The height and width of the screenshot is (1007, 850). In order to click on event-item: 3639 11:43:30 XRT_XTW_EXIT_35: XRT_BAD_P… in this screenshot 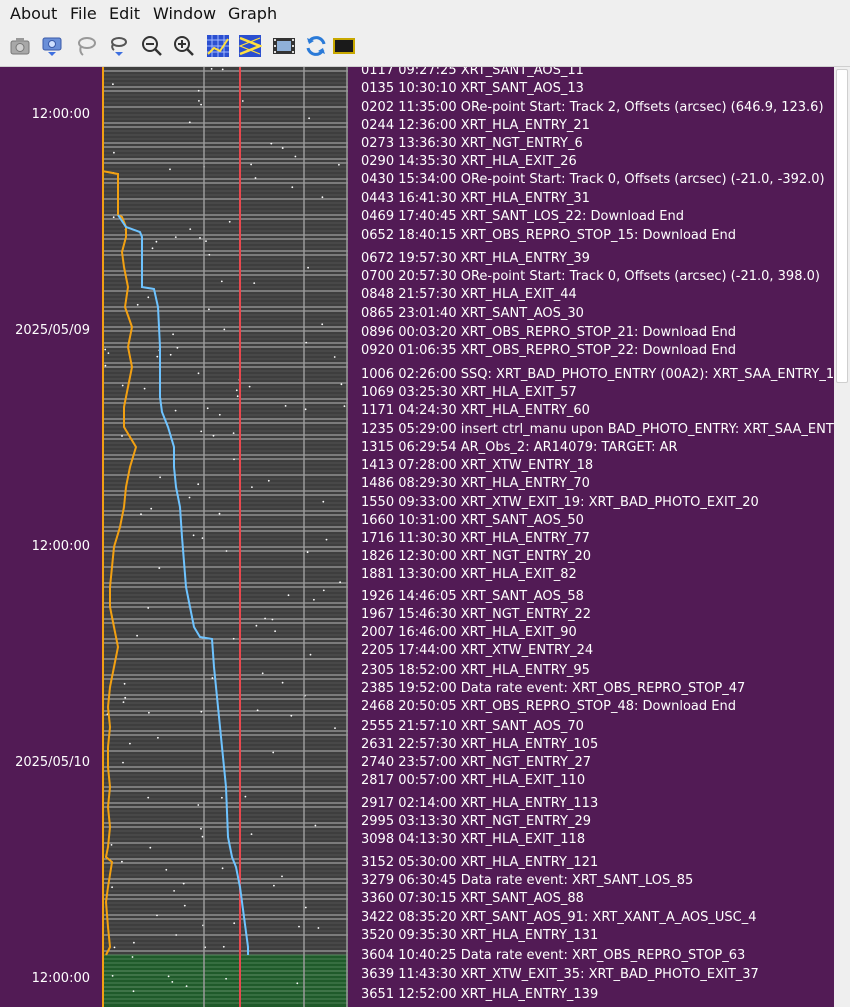, I will do `click(560, 974)`.